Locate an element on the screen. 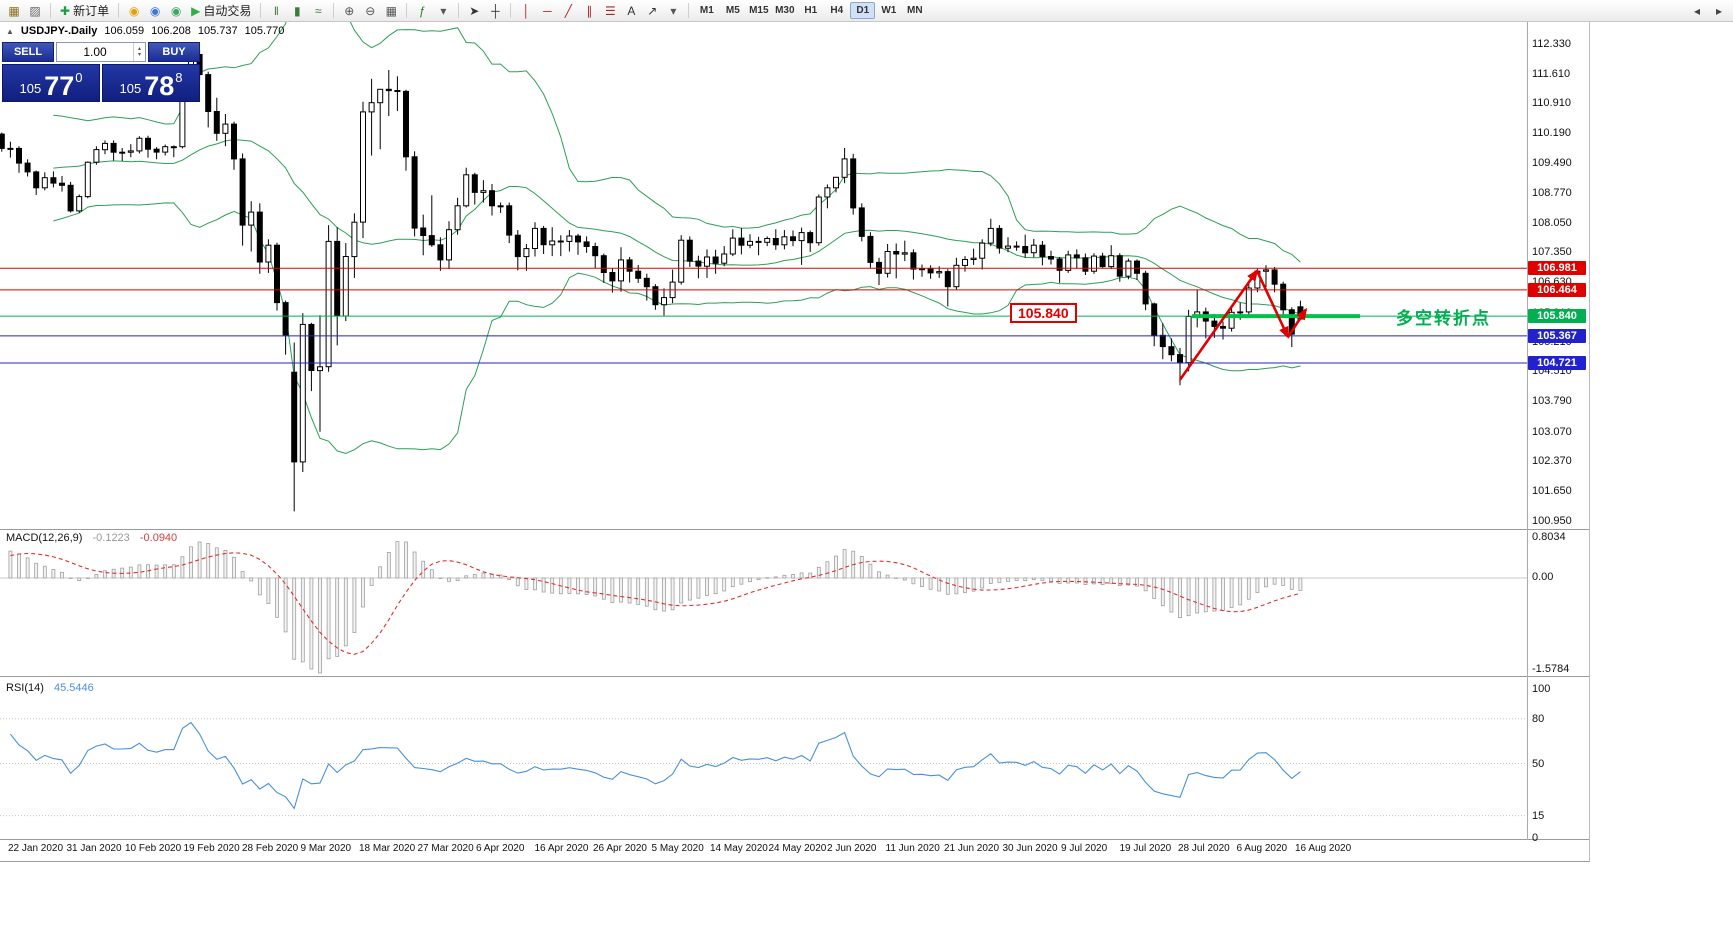 The height and width of the screenshot is (943, 1733). autotrading-button: ▶ is located at coordinates (196, 10).